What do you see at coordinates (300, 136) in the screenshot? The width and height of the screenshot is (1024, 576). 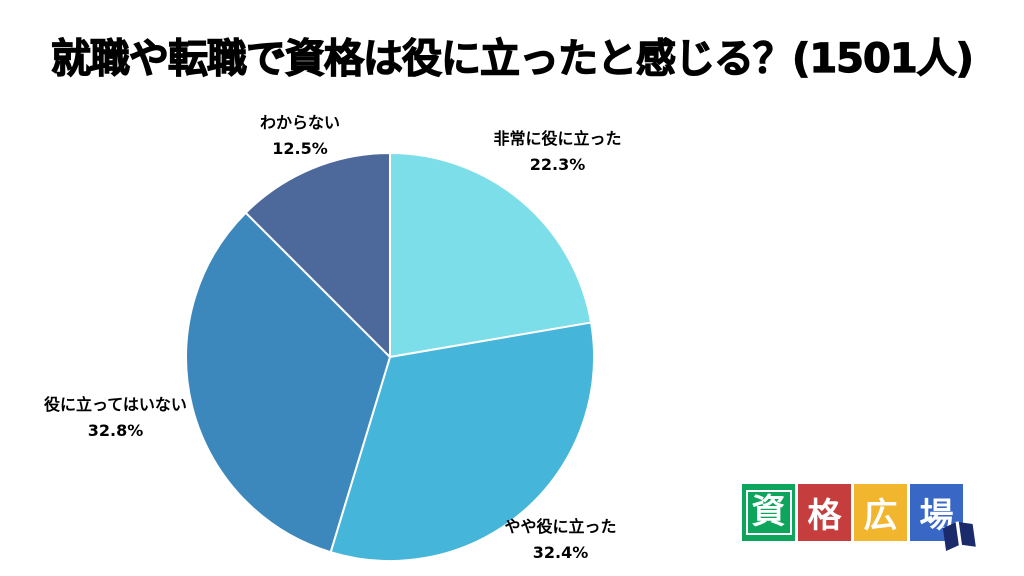 I see `pie-label-dont-know: わからない 12.5%` at bounding box center [300, 136].